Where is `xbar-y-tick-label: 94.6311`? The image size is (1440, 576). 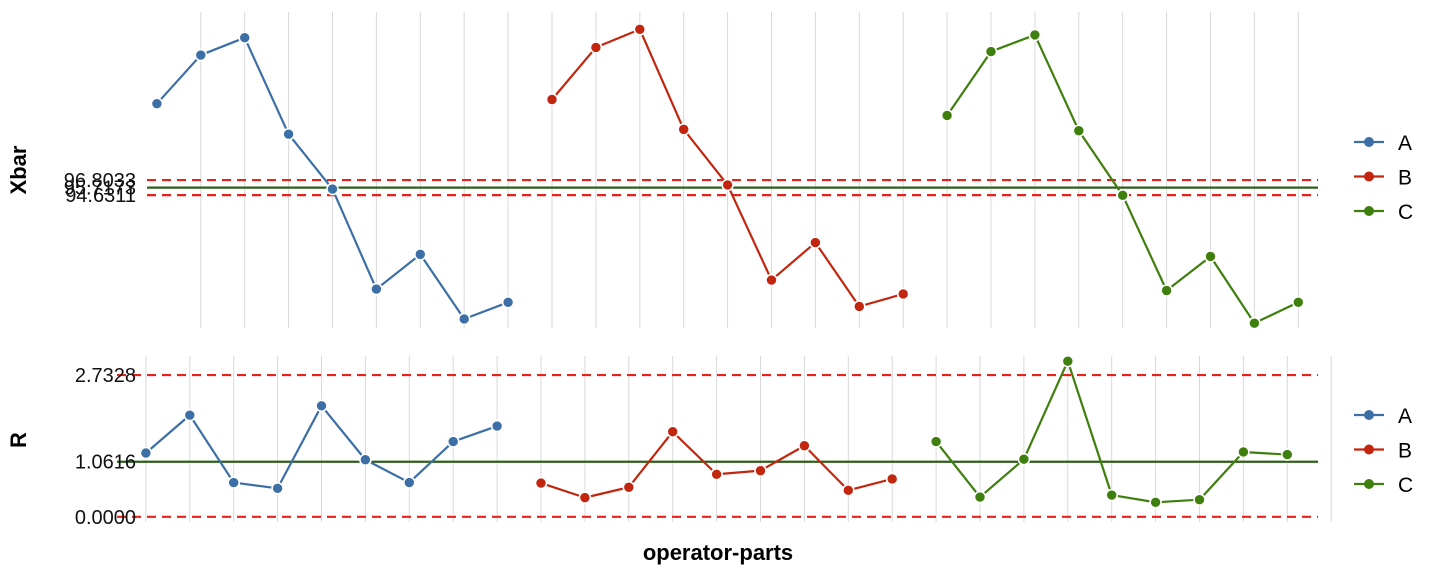 xbar-y-tick-label: 94.6311 is located at coordinates (100, 196).